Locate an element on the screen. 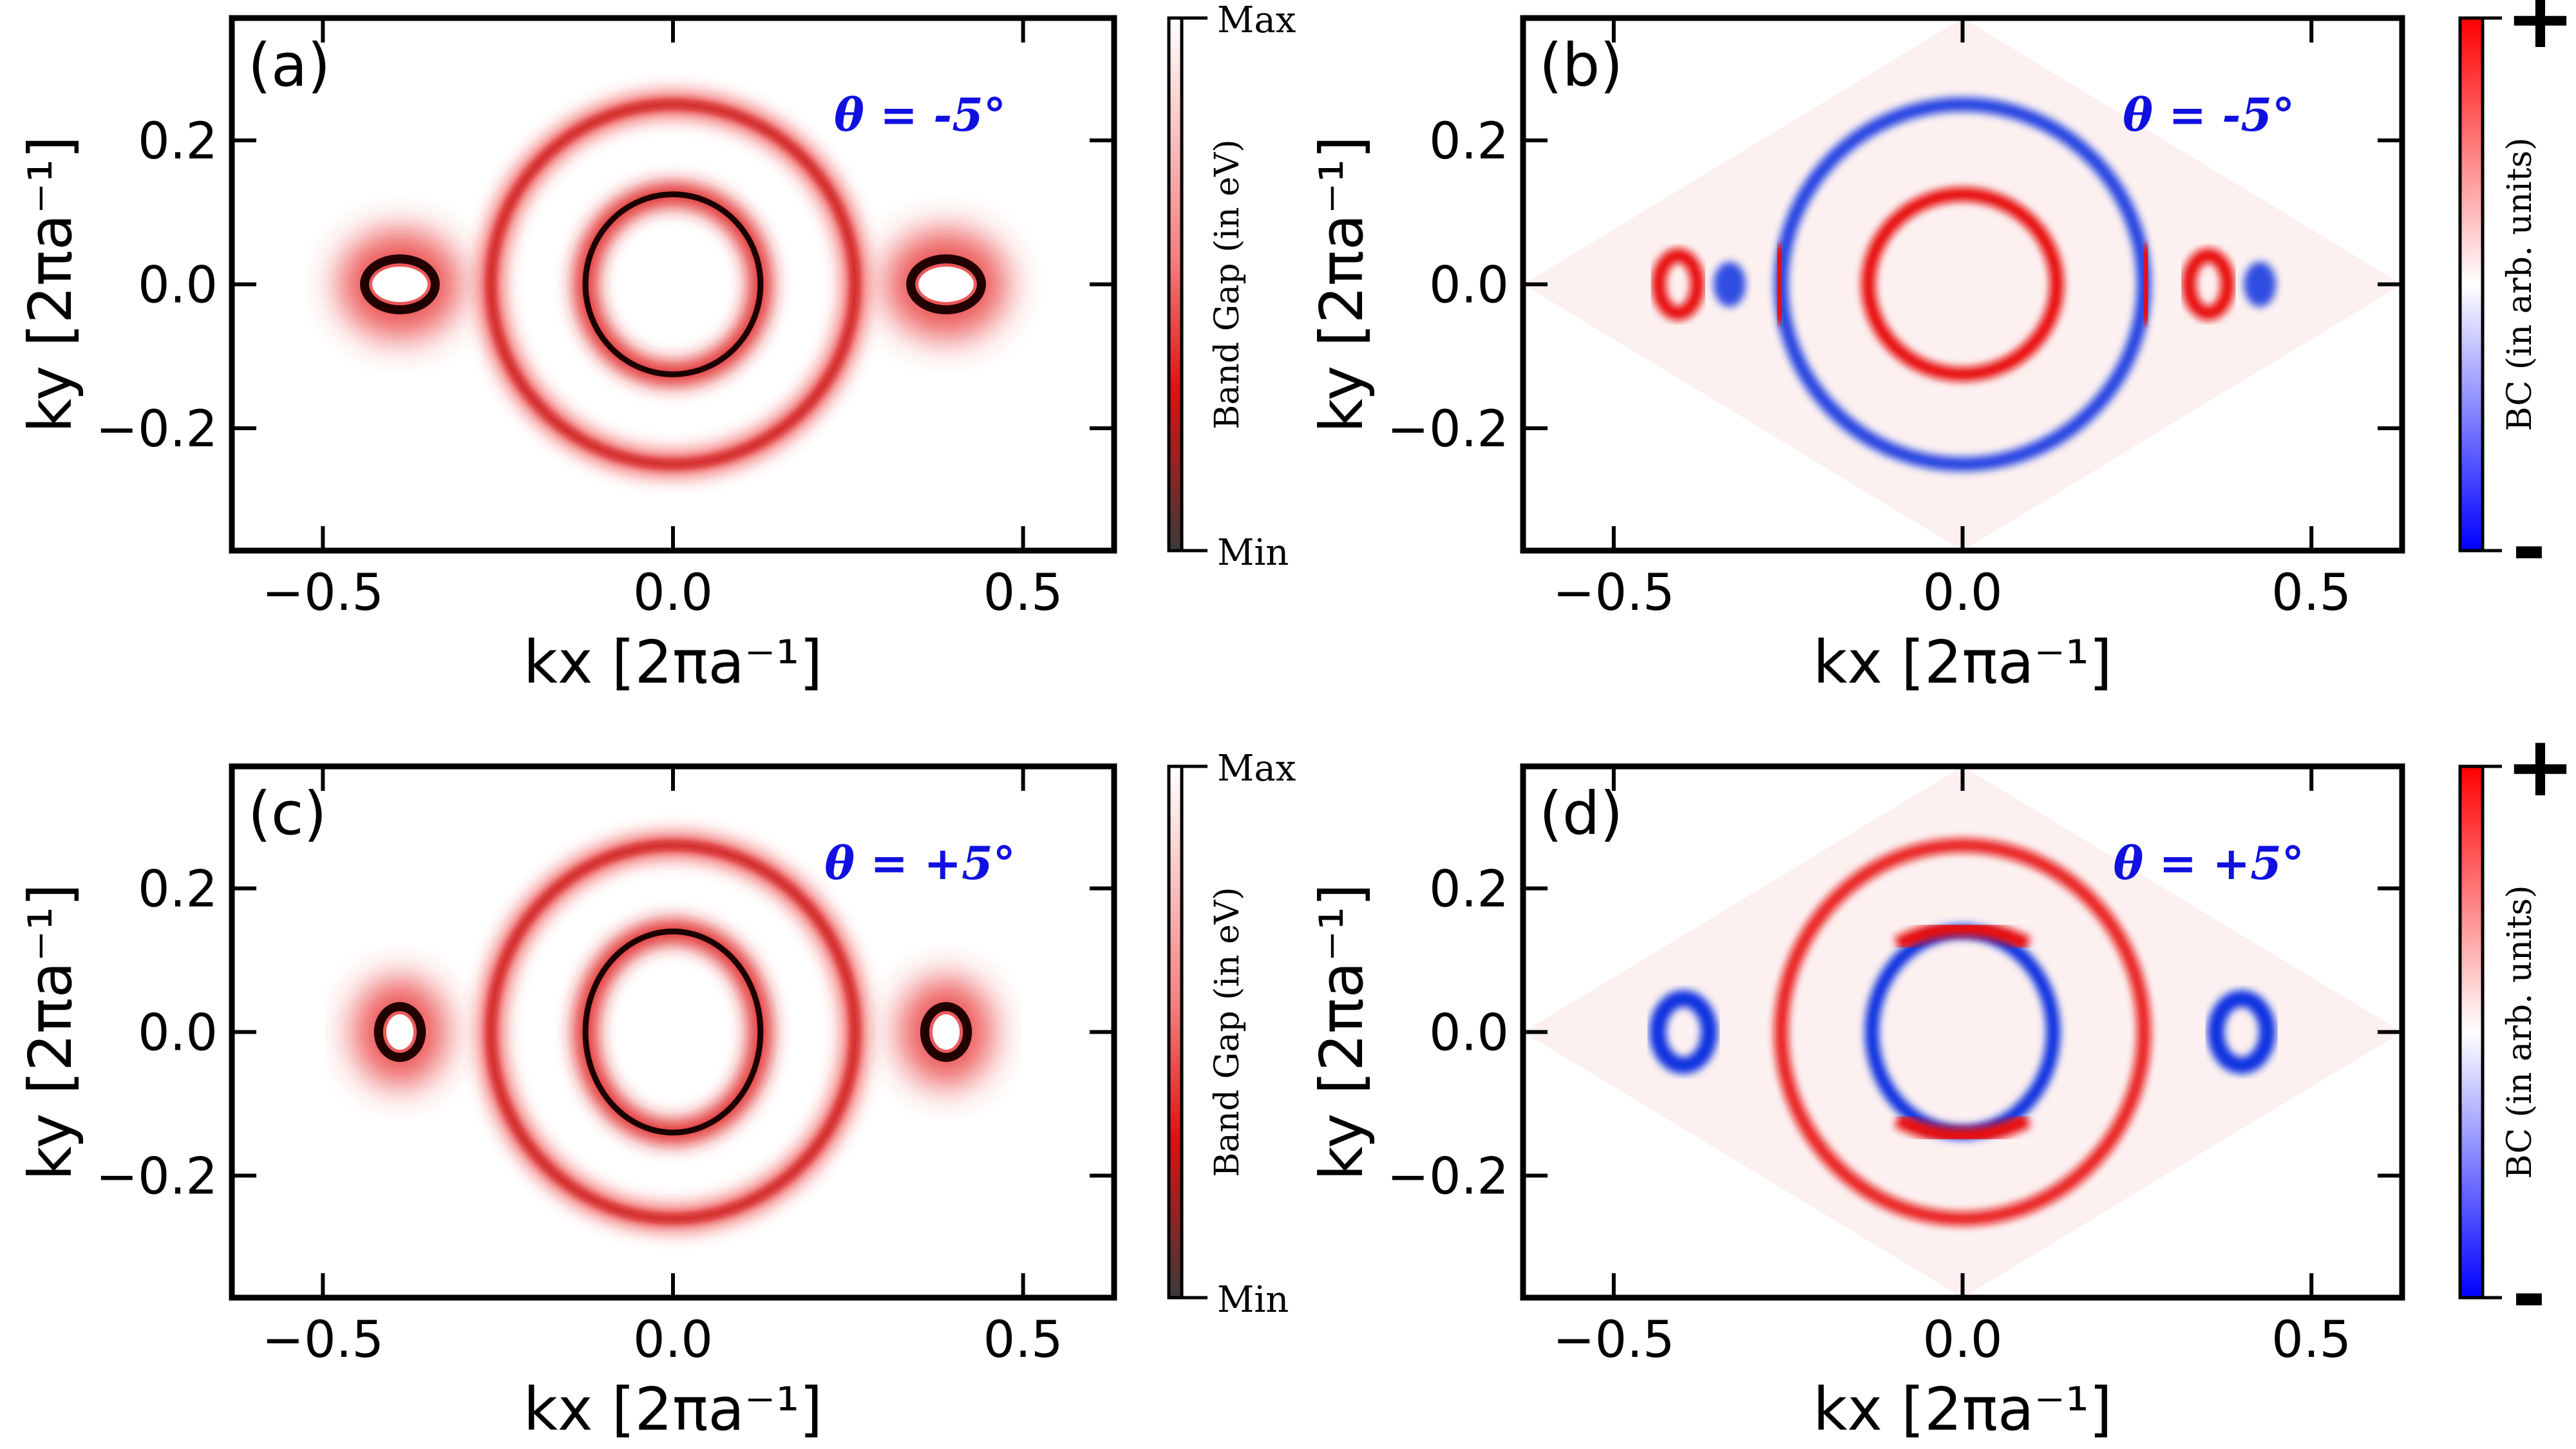 This screenshot has height=1449, width=2576. inner-ring-top is located at coordinates (1962, 936).